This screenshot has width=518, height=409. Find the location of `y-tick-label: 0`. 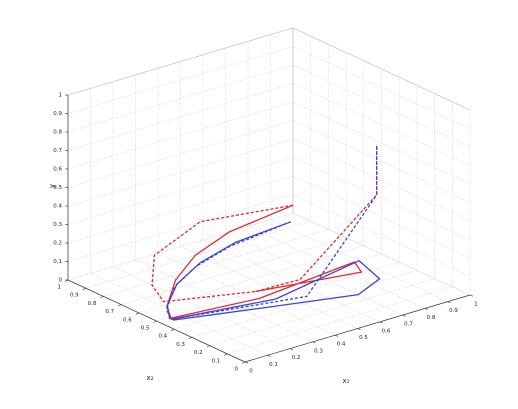

y-tick-label: 0 is located at coordinates (61, 281).